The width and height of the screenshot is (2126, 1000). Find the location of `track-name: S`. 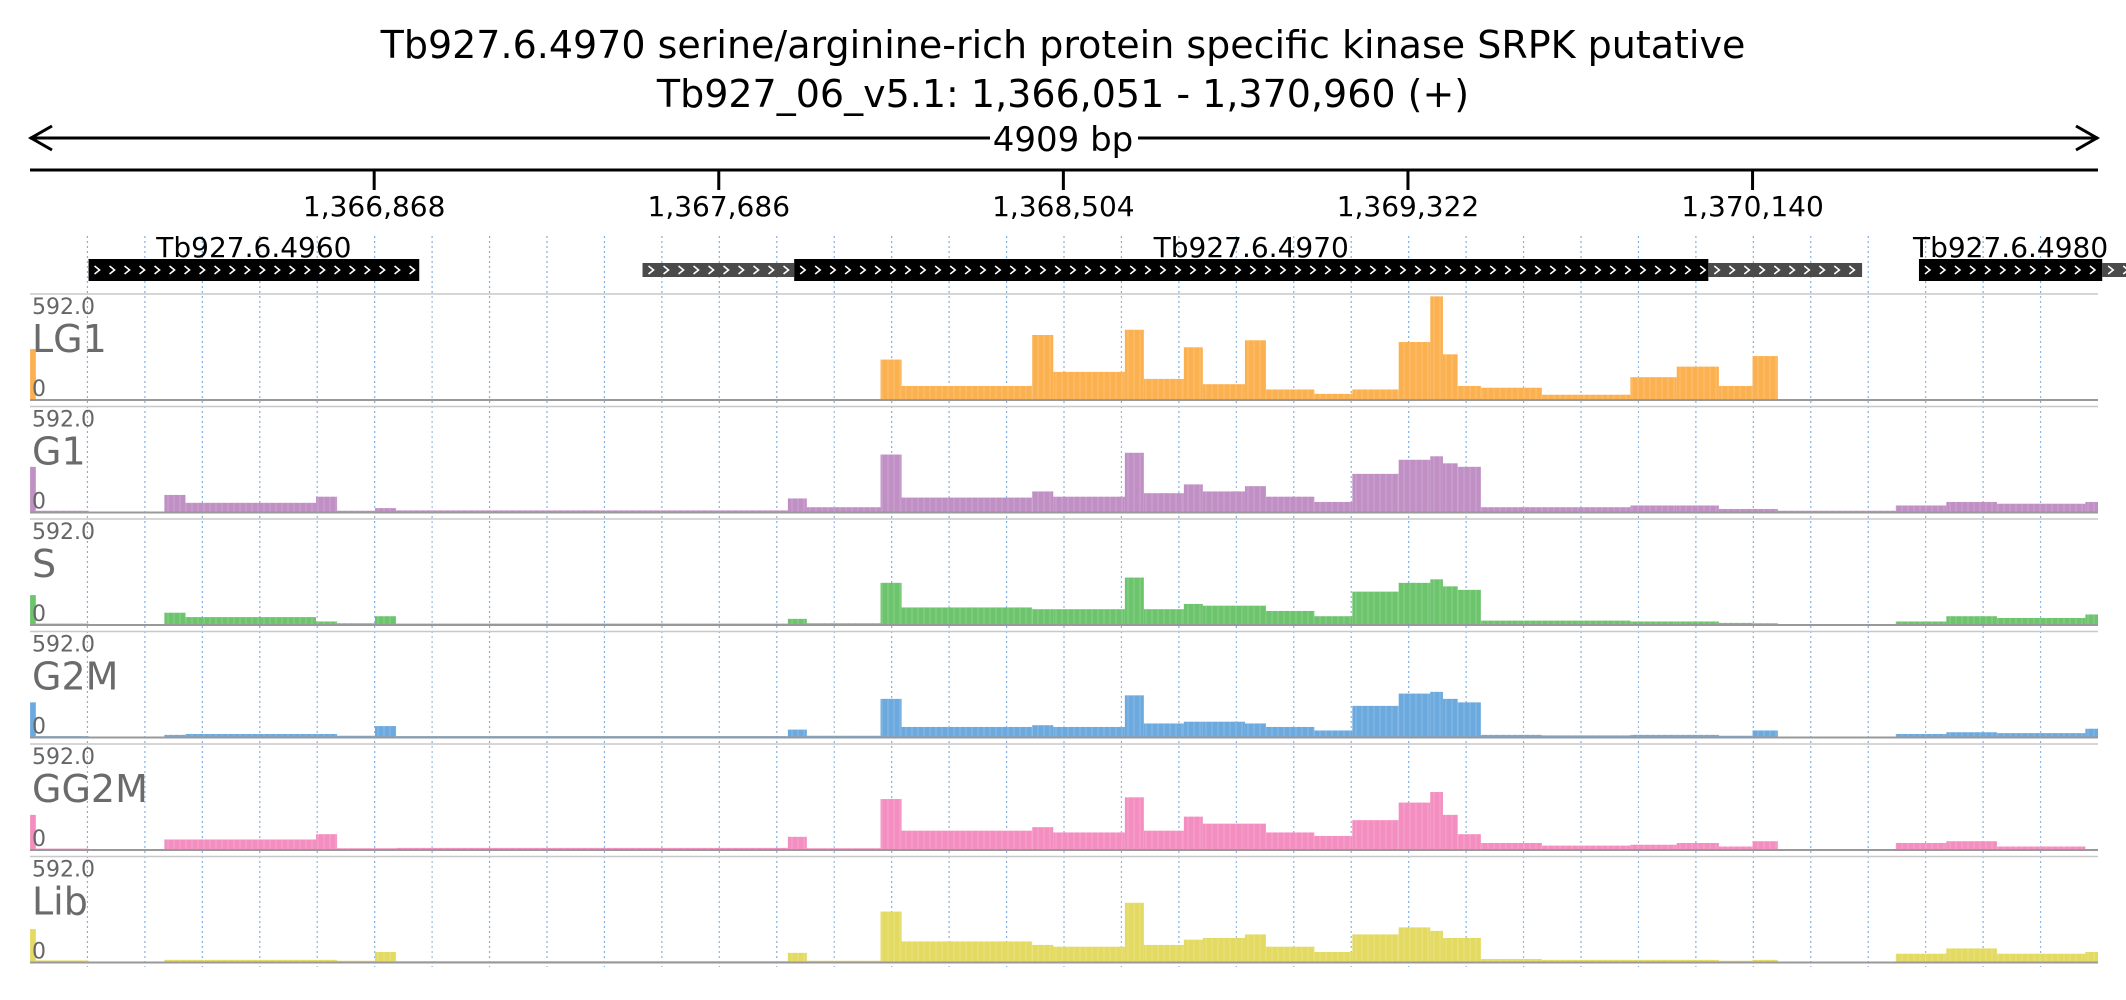

track-name: S is located at coordinates (44, 564).